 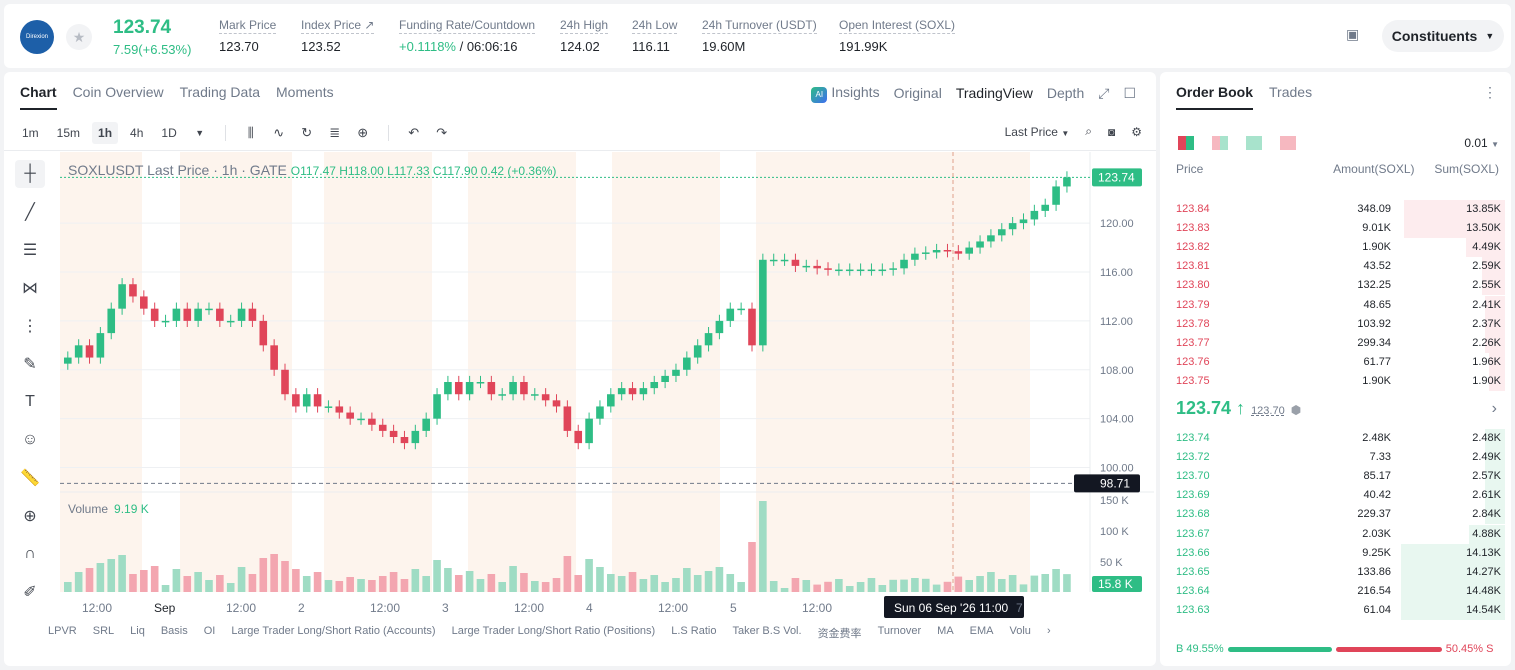 What do you see at coordinates (30, 250) in the screenshot?
I see `fib-icon: ☰` at bounding box center [30, 250].